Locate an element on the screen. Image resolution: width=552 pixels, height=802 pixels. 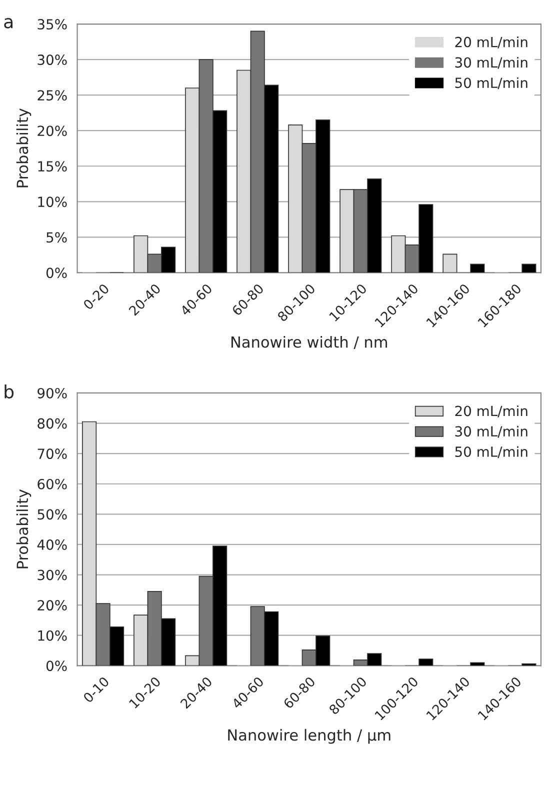
y-tick-label: 5% is located at coordinates (56, 237).